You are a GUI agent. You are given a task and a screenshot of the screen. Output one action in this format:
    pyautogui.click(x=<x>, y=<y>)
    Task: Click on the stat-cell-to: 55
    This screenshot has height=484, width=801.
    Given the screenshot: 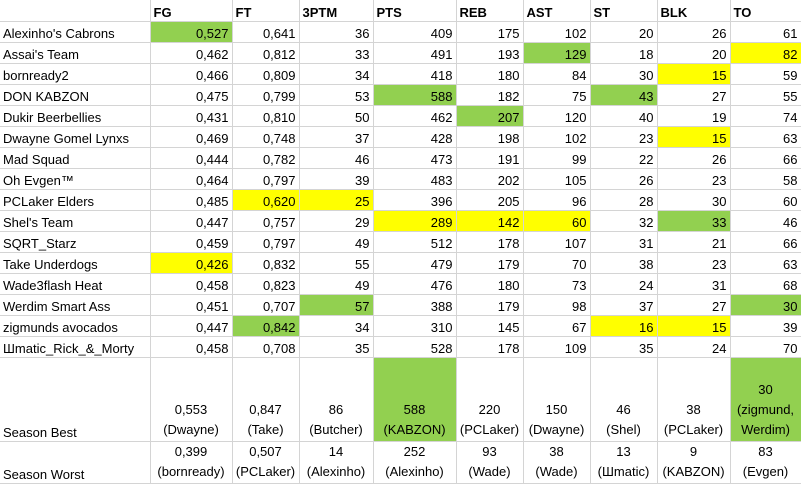 What is the action you would take?
    pyautogui.click(x=765, y=95)
    